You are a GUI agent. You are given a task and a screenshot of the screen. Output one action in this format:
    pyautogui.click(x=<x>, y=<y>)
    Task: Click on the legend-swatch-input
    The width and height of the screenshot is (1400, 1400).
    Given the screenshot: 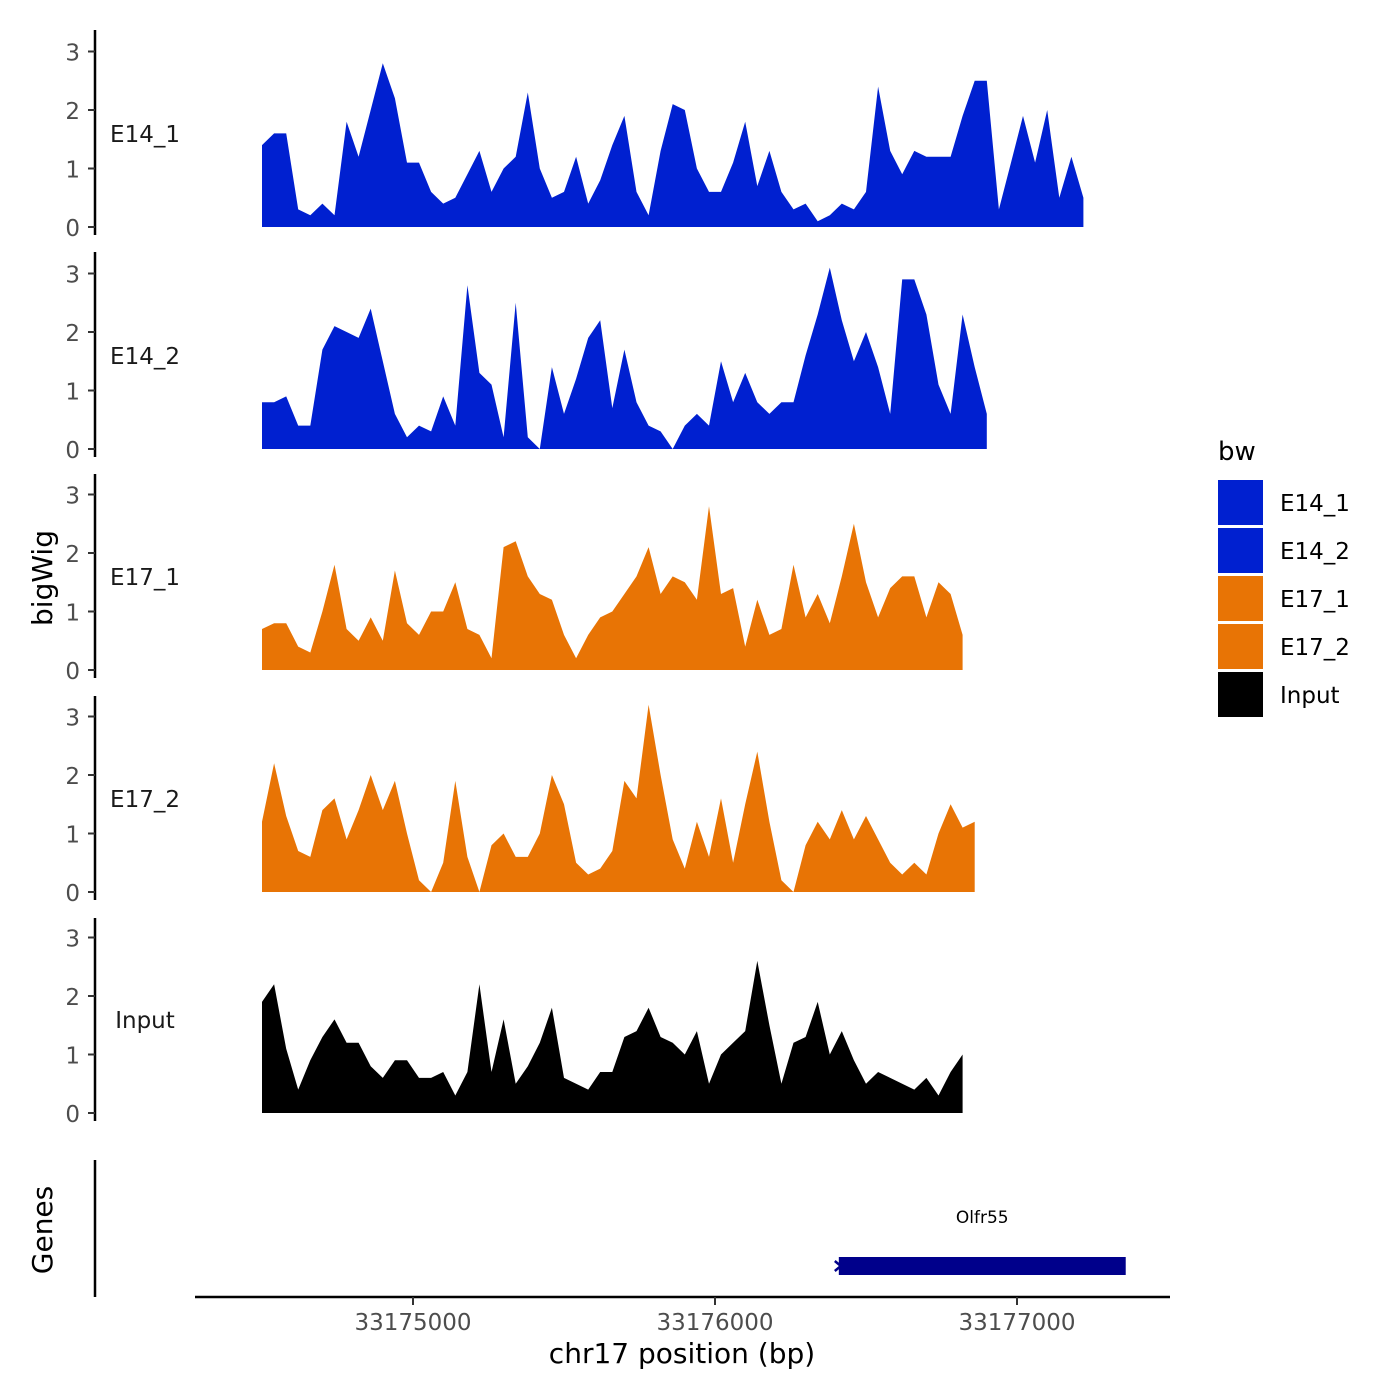 What is the action you would take?
    pyautogui.click(x=1240, y=694)
    